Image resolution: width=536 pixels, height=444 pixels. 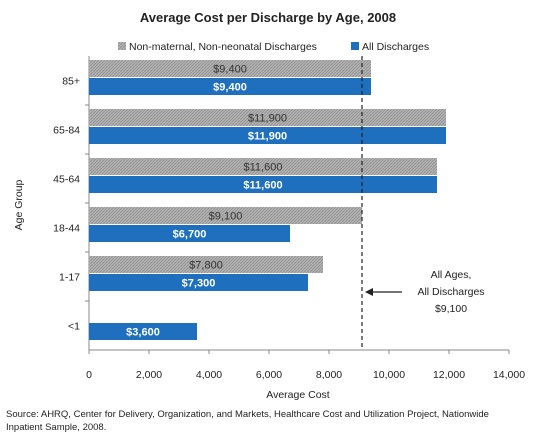 What do you see at coordinates (209, 375) in the screenshot?
I see `x-tick-label: 4,000` at bounding box center [209, 375].